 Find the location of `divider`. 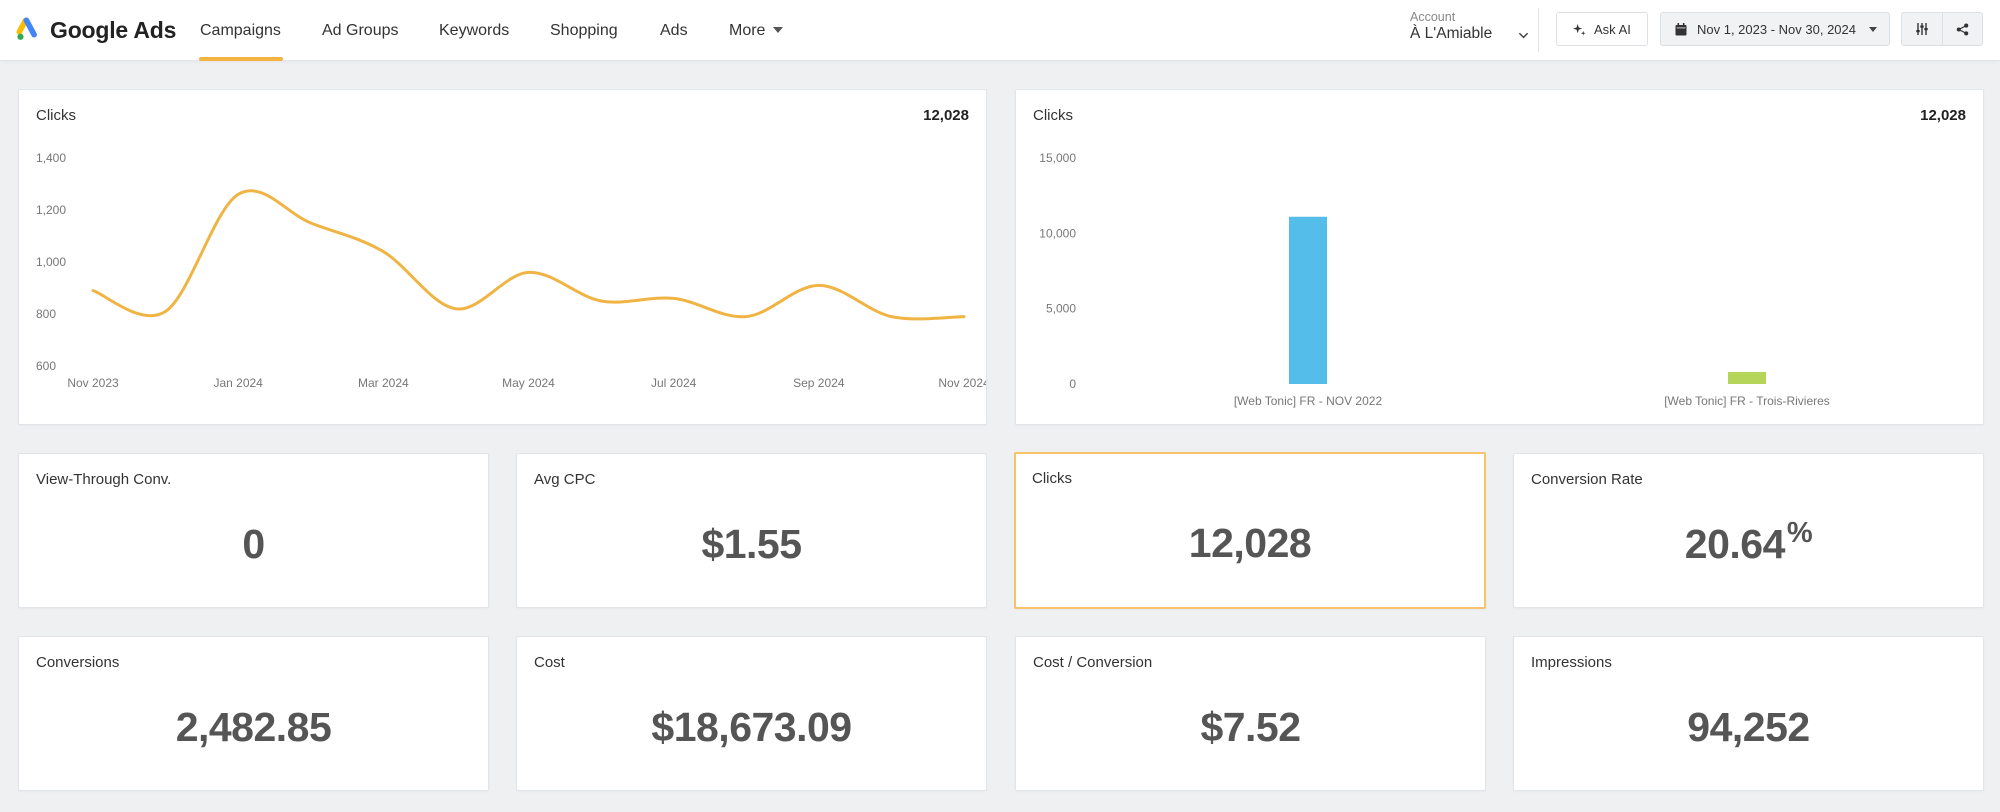

divider is located at coordinates (1538, 30).